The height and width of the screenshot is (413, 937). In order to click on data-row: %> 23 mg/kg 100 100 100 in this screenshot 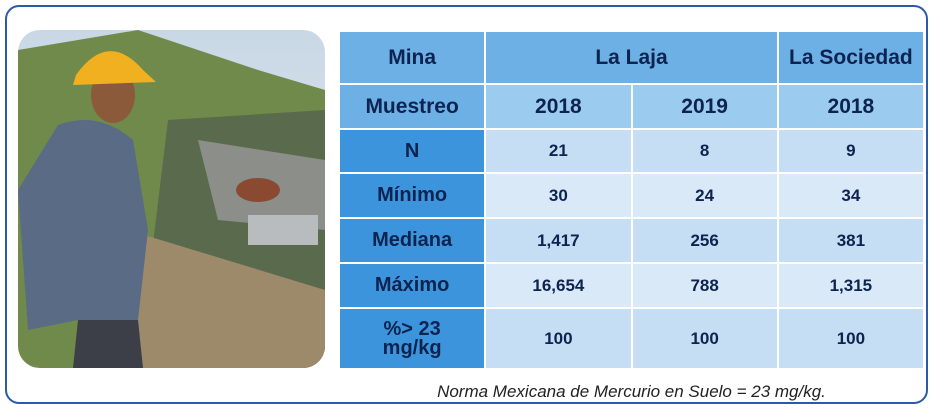, I will do `click(631, 338)`.